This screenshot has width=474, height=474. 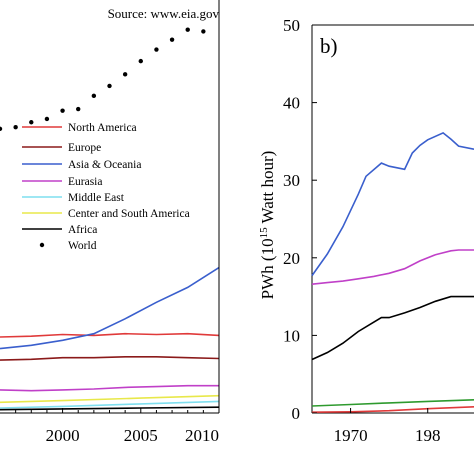 I want to click on legend-label: Center and South America, so click(x=129, y=214).